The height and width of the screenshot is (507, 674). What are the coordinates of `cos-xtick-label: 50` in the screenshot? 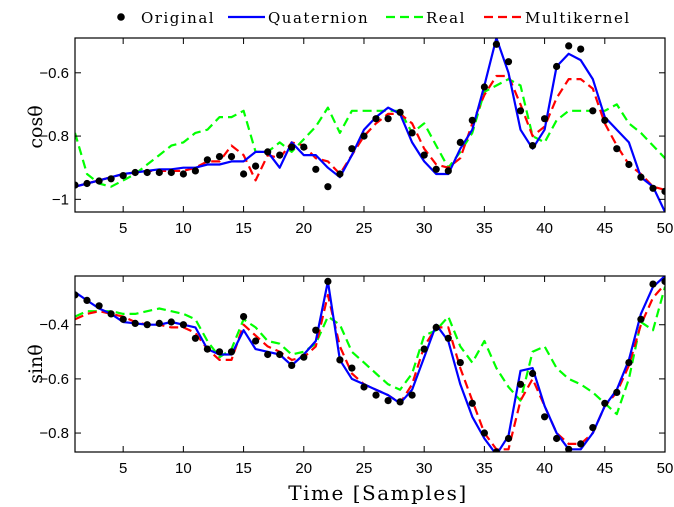 It's located at (665, 228).